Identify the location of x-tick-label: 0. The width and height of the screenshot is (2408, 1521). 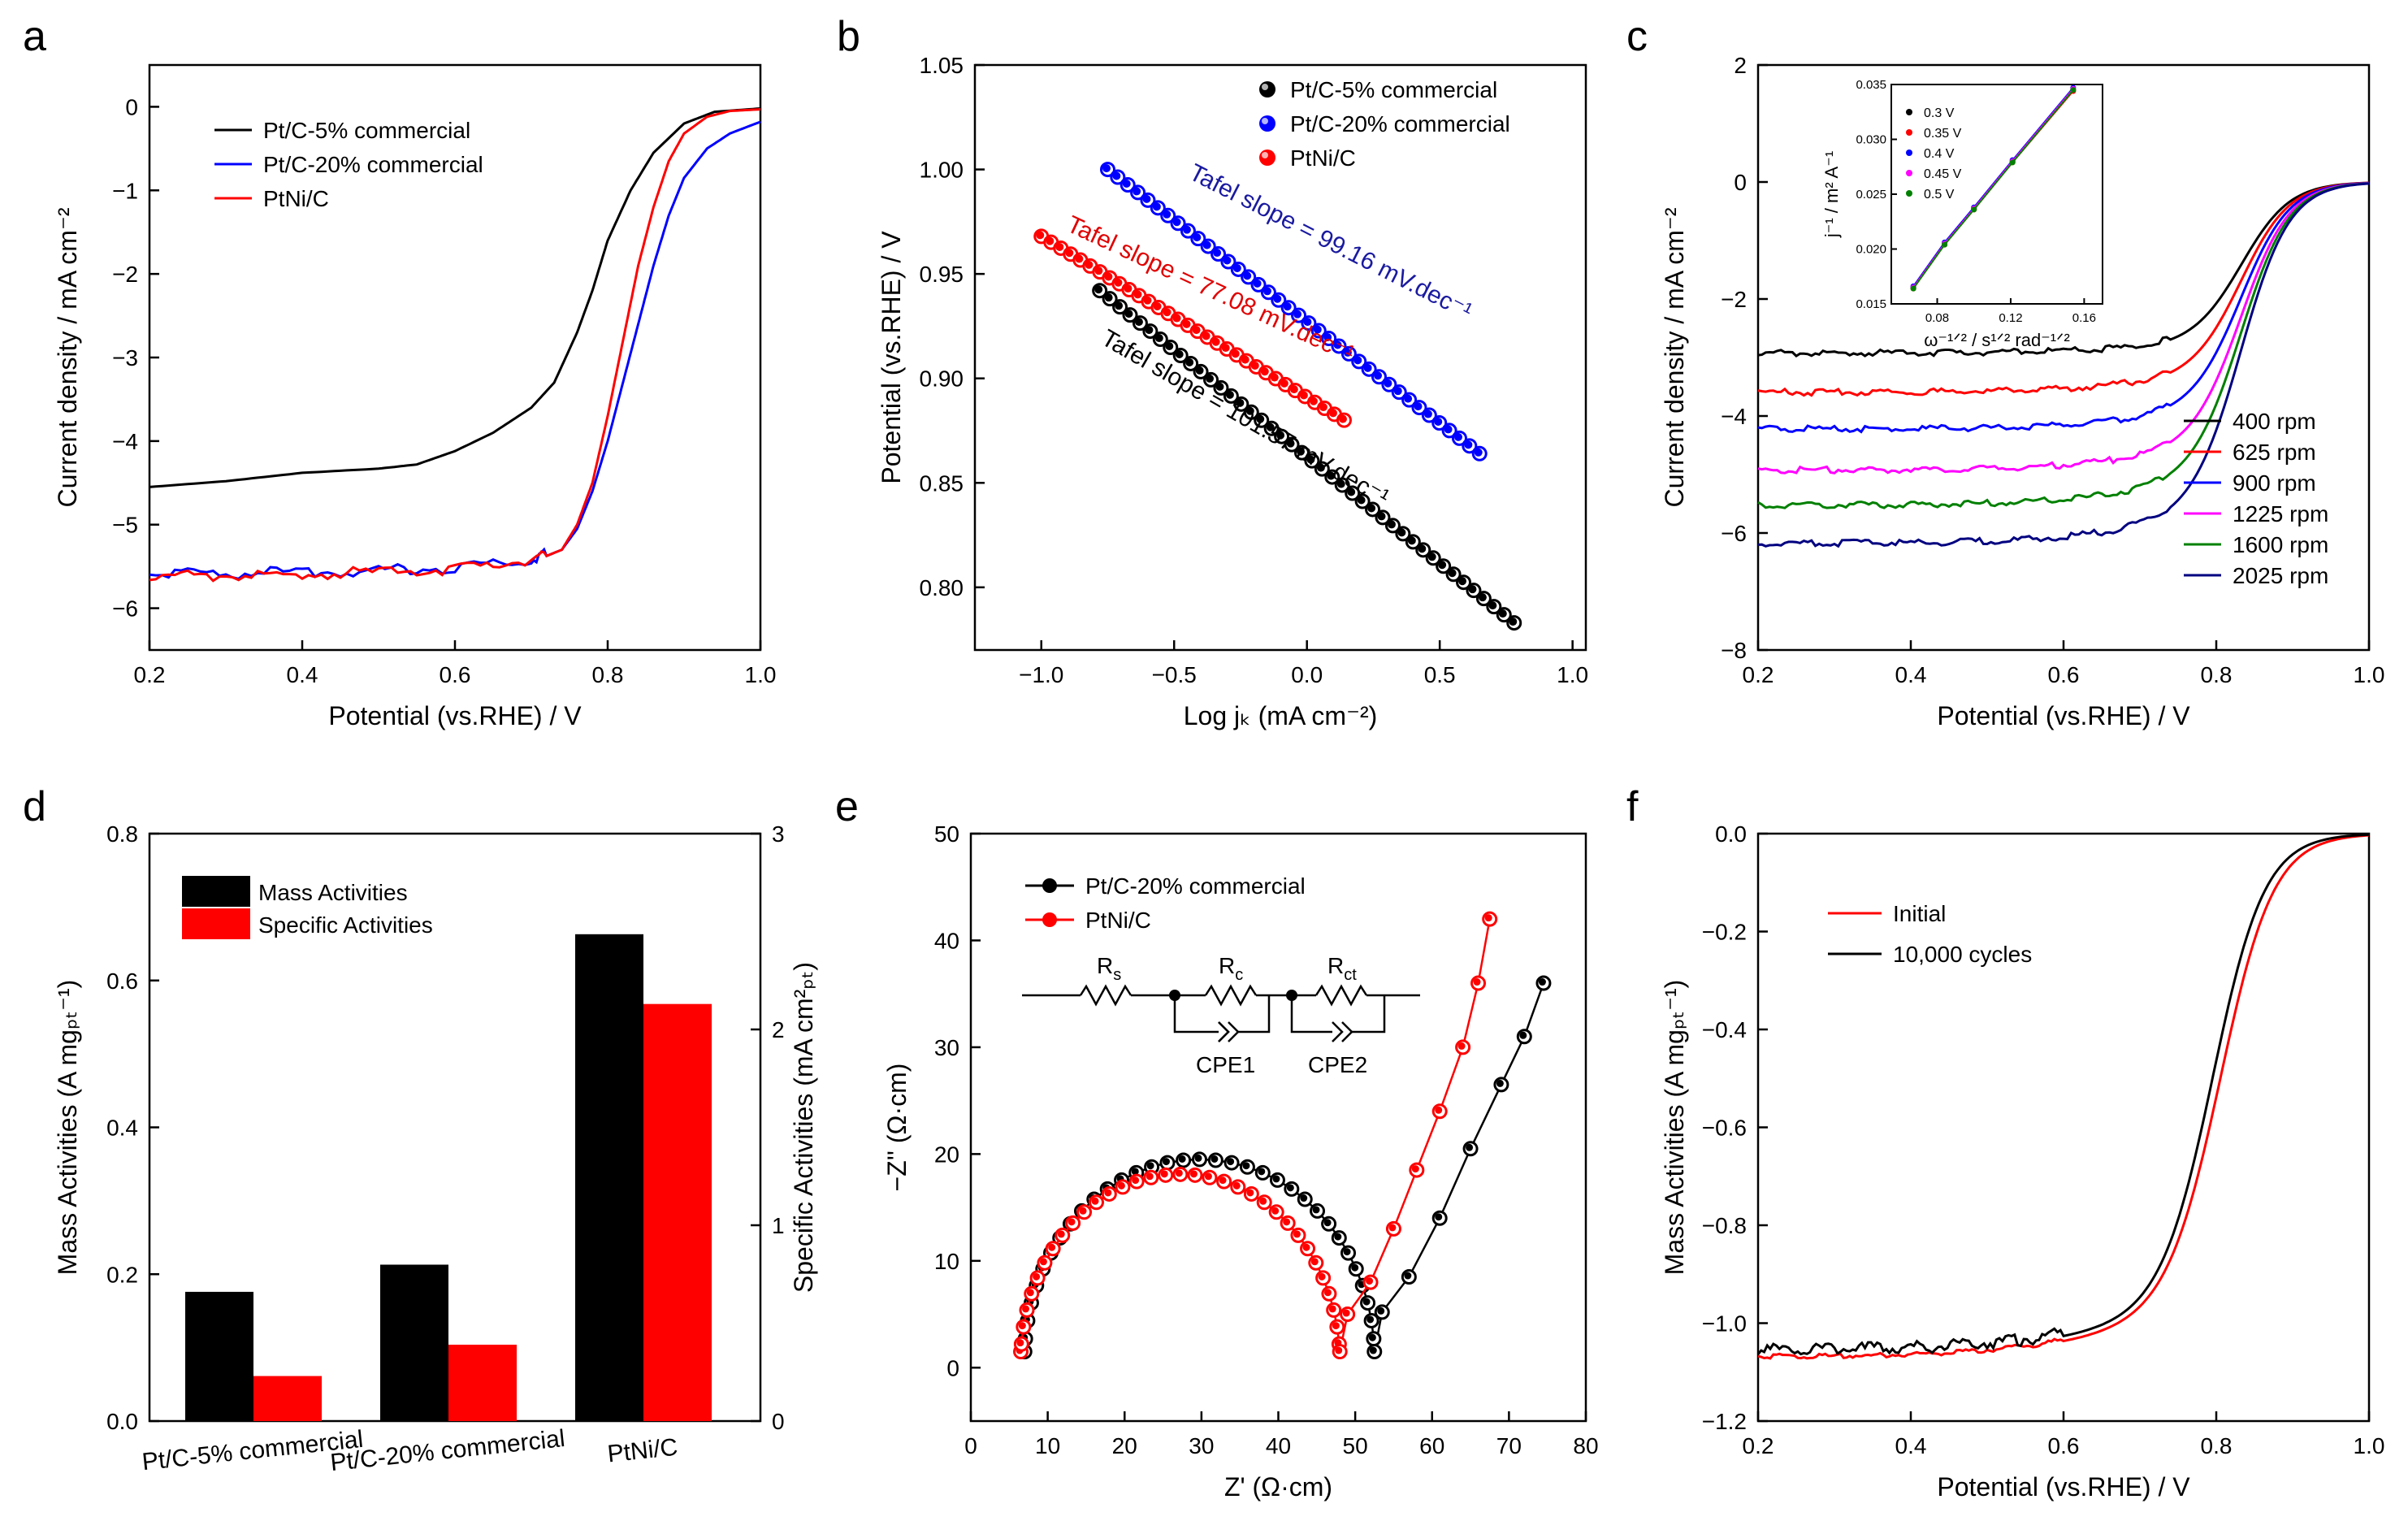
(970, 1445).